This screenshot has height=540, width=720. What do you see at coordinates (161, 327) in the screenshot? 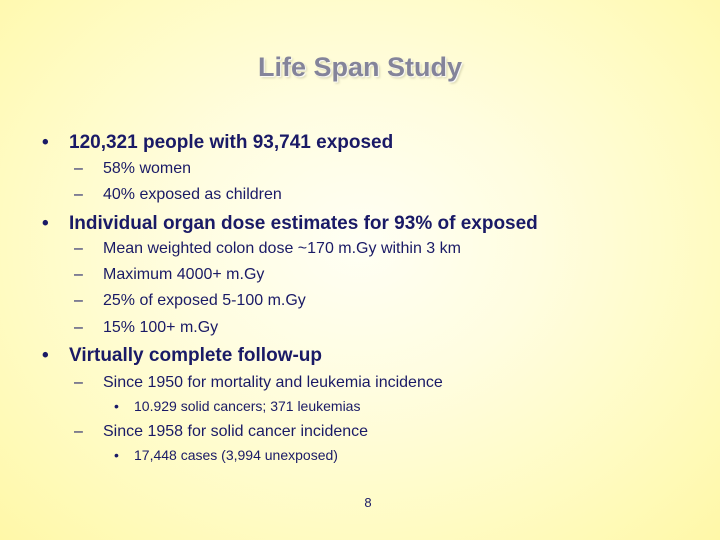
I see `bullet-2-sub-4: 15% 100+ m.Gy` at bounding box center [161, 327].